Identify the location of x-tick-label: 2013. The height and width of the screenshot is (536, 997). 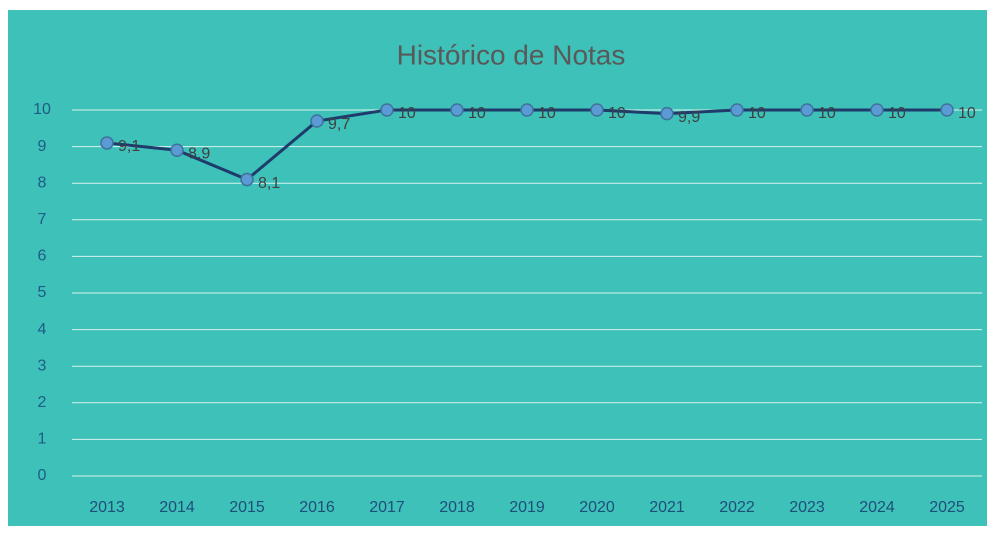
(107, 507).